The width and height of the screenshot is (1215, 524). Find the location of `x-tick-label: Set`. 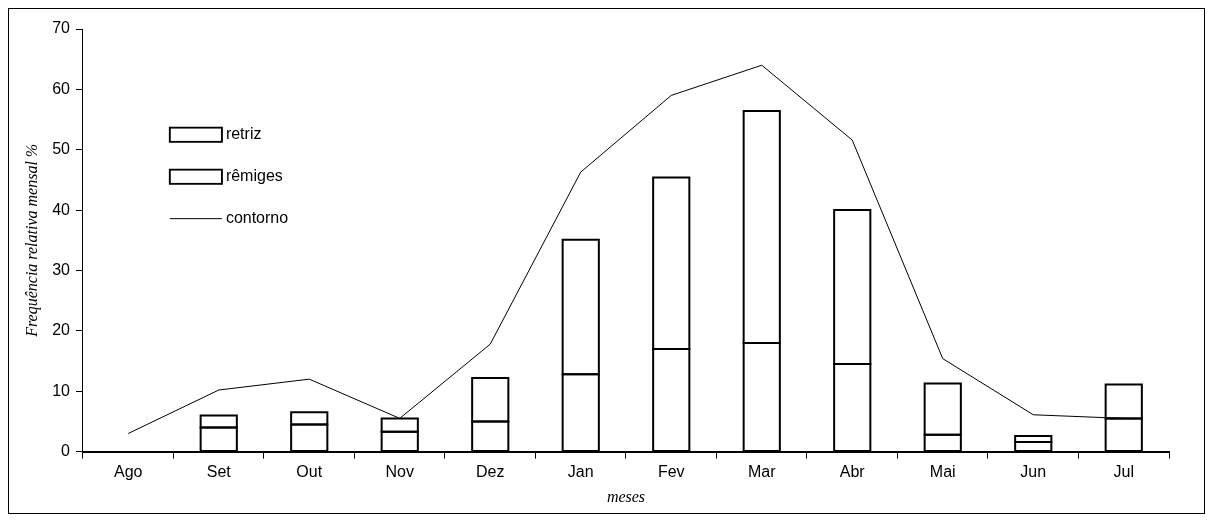

x-tick-label: Set is located at coordinates (219, 471).